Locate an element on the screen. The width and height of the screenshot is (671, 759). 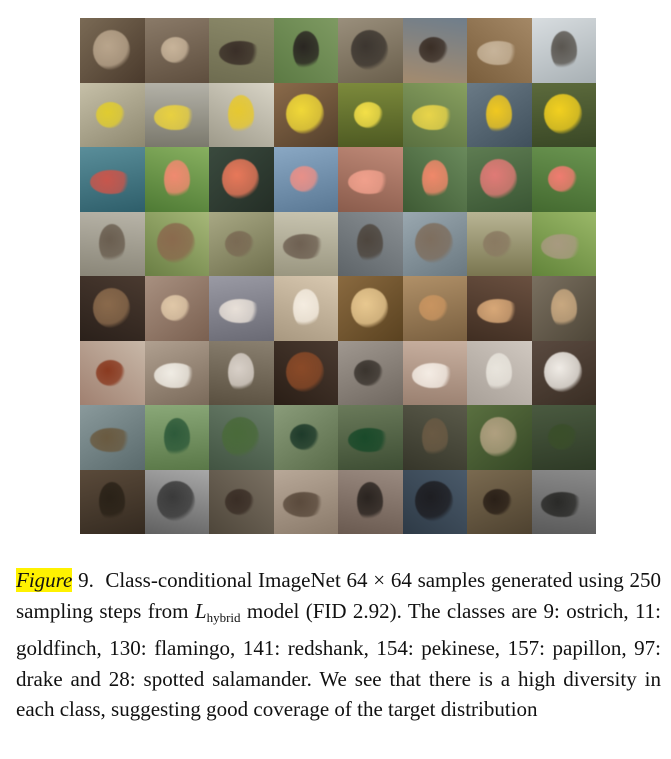
figure-label: Figure is located at coordinates (44, 580).